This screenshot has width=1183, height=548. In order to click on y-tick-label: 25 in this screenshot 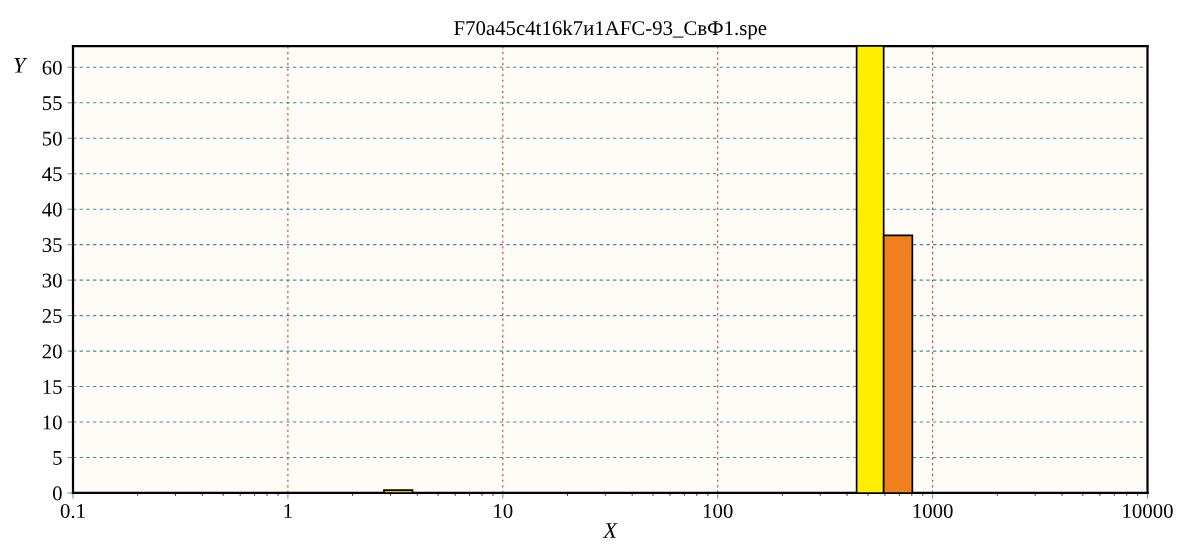, I will do `click(52, 316)`.